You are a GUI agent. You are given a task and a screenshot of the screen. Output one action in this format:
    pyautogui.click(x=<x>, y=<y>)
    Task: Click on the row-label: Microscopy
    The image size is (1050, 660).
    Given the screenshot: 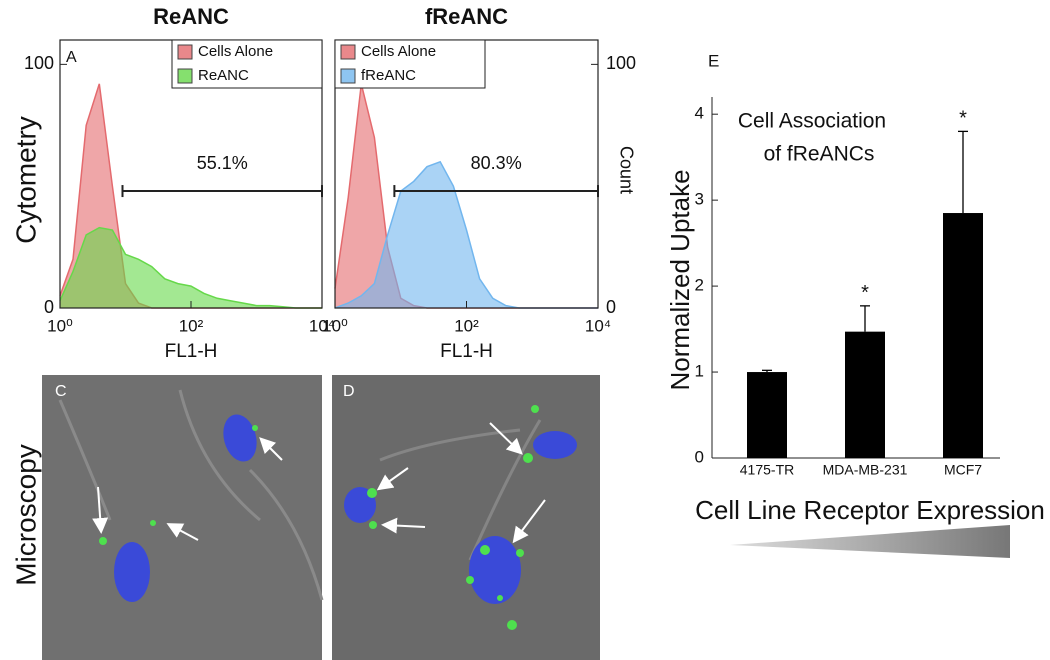 What is the action you would take?
    pyautogui.click(x=25, y=515)
    